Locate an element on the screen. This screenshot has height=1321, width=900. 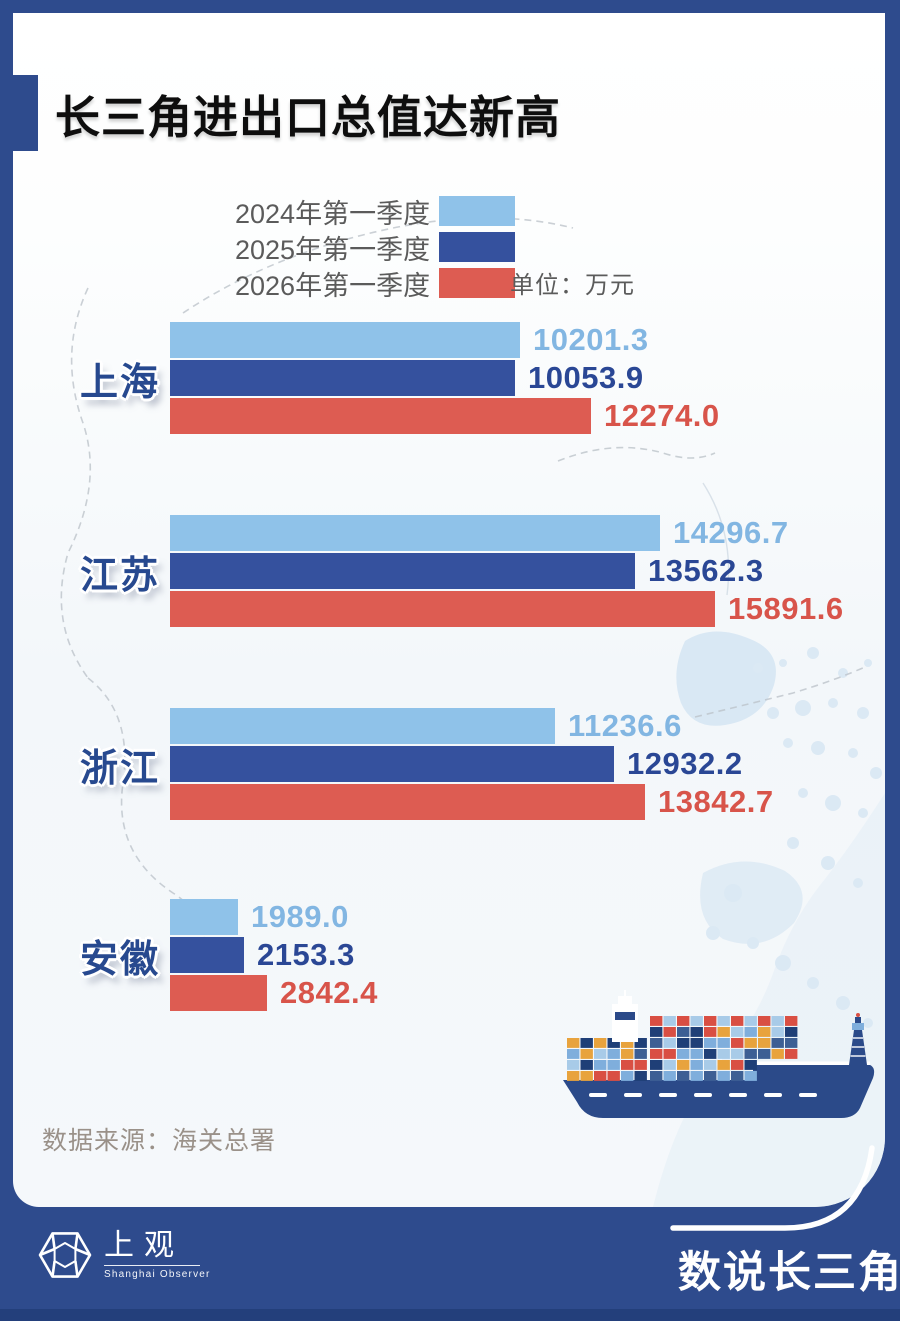
bar-row: 14296.7 is located at coordinates (507, 533).